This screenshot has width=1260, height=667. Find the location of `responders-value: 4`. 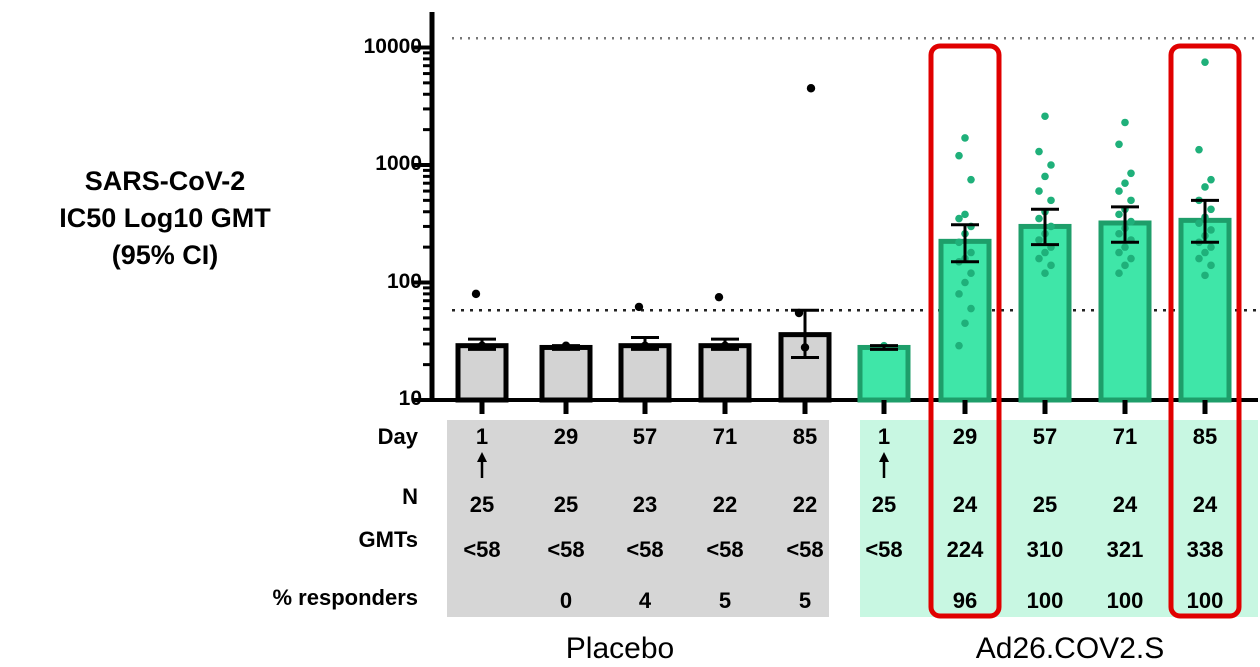

responders-value: 4 is located at coordinates (645, 600).